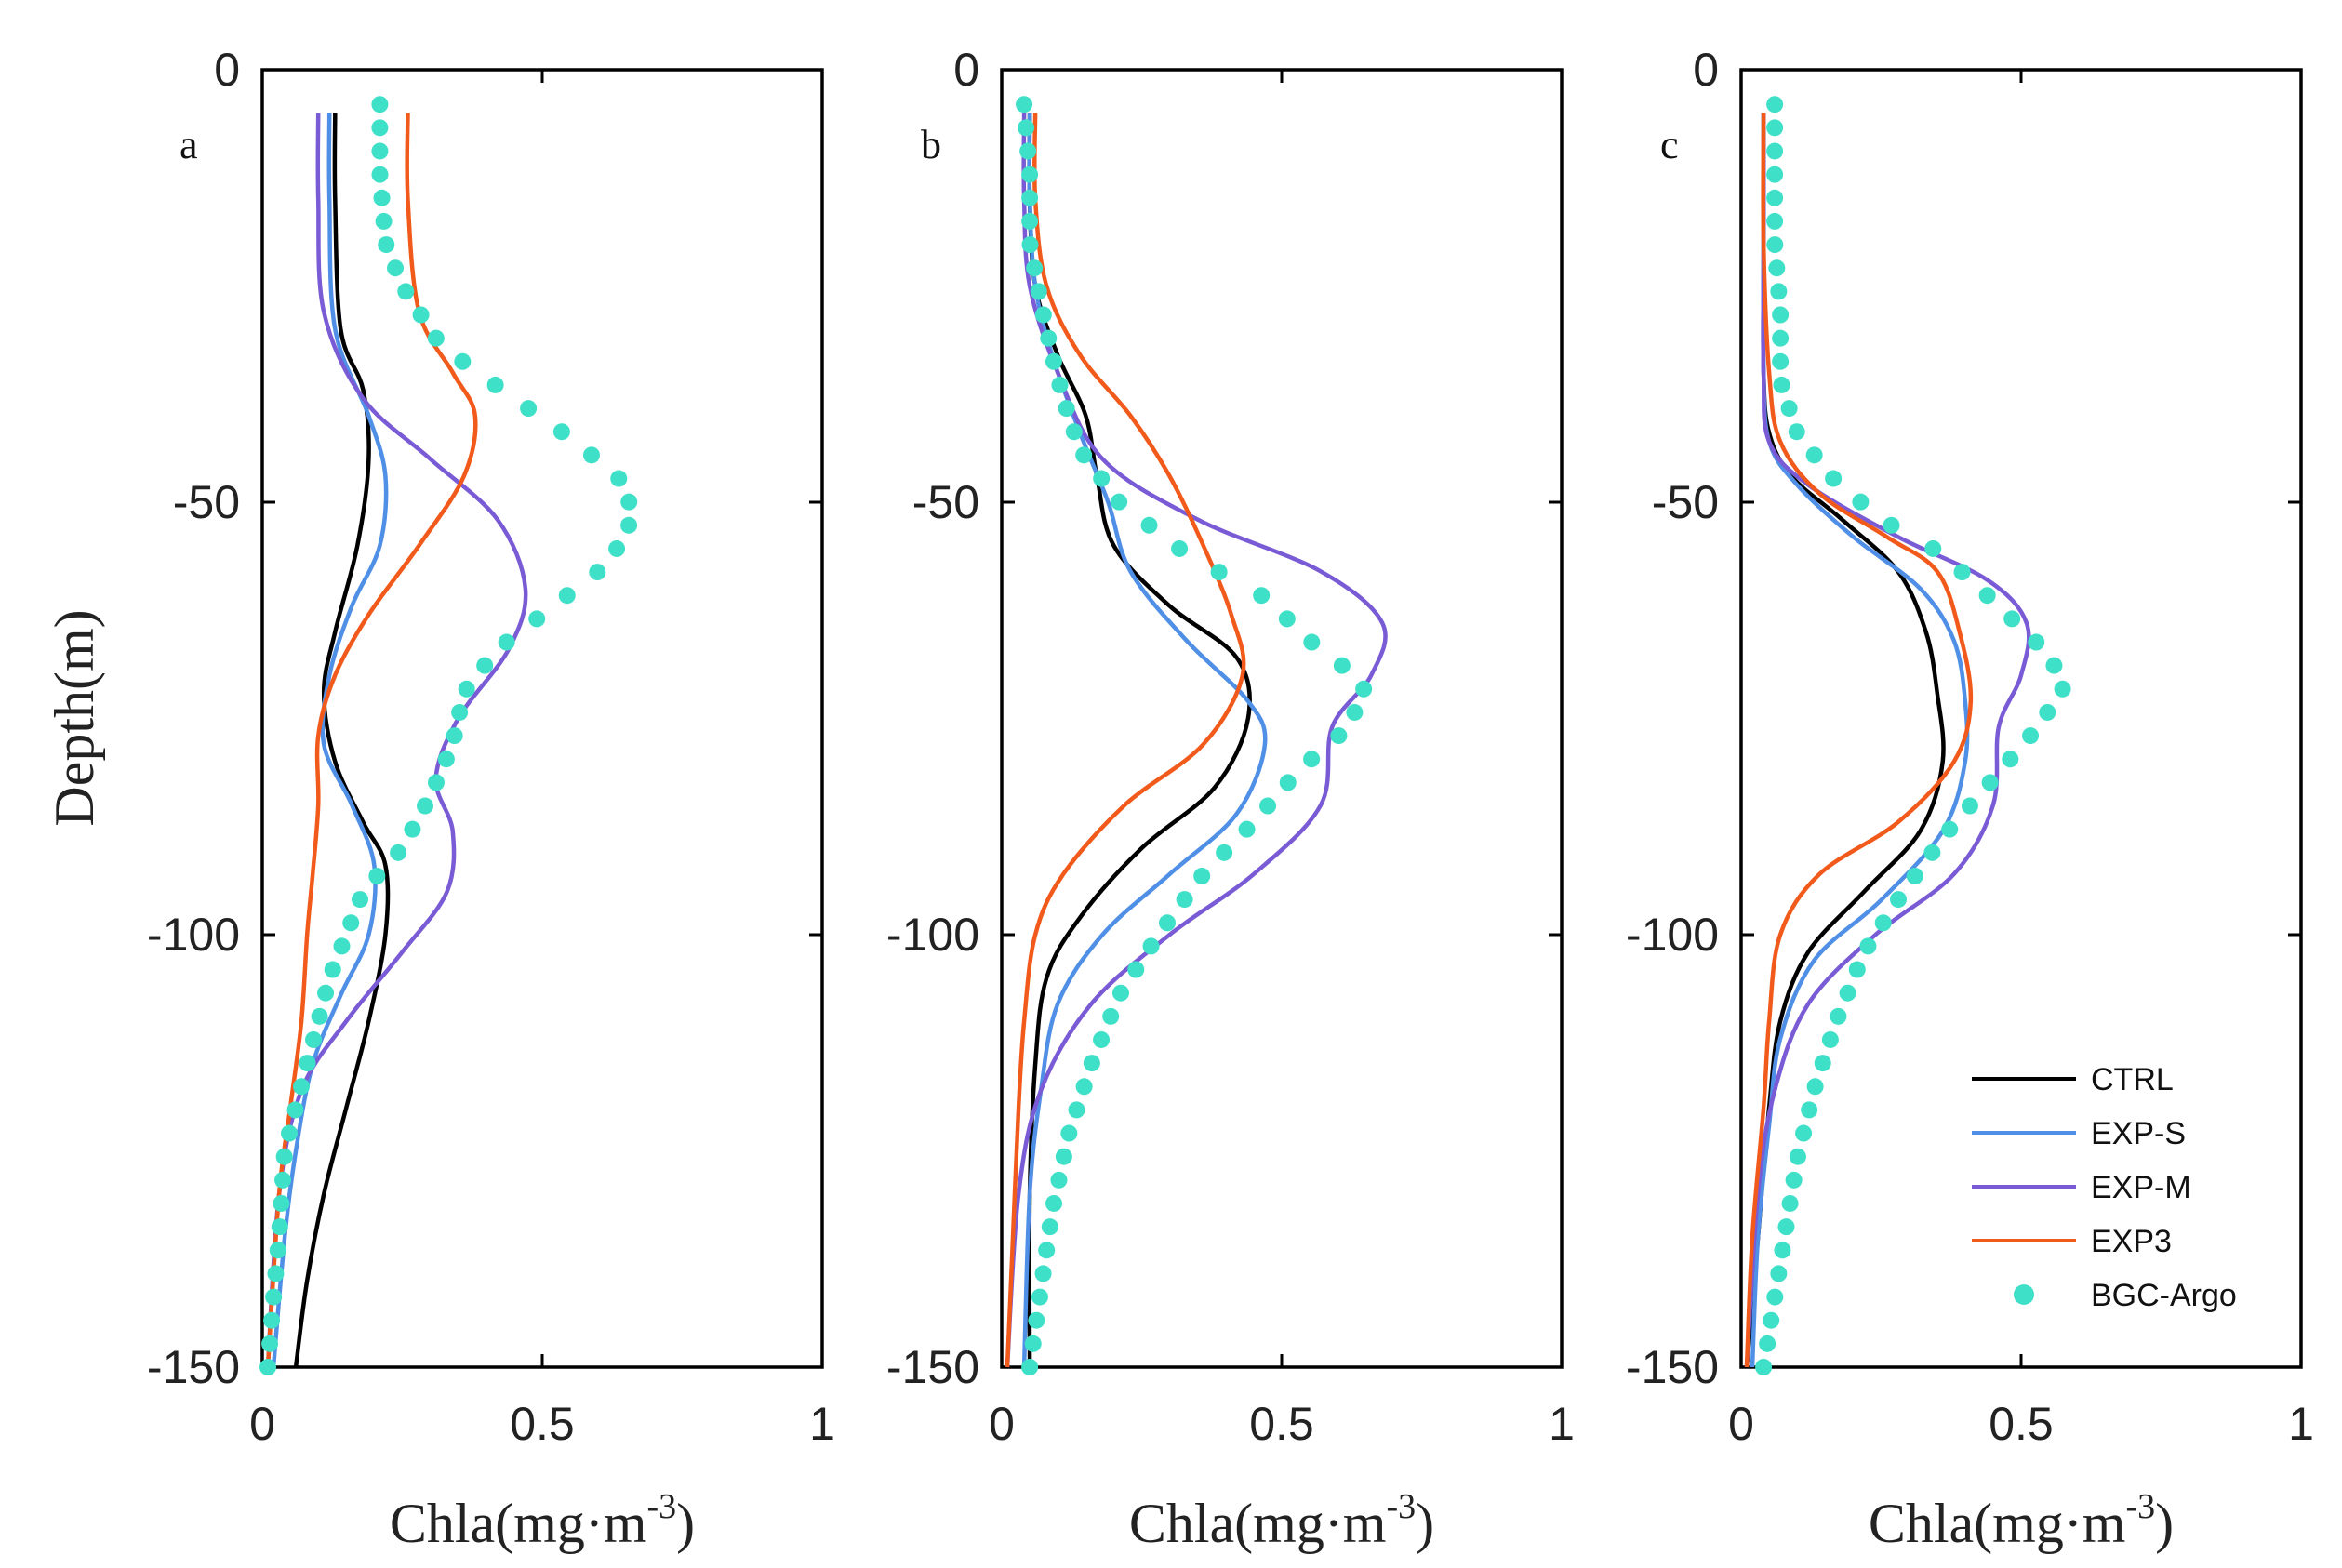 Image resolution: width=2342 pixels, height=1568 pixels. Describe the element at coordinates (1125, 740) in the screenshot. I see `series-line-exp3` at that location.